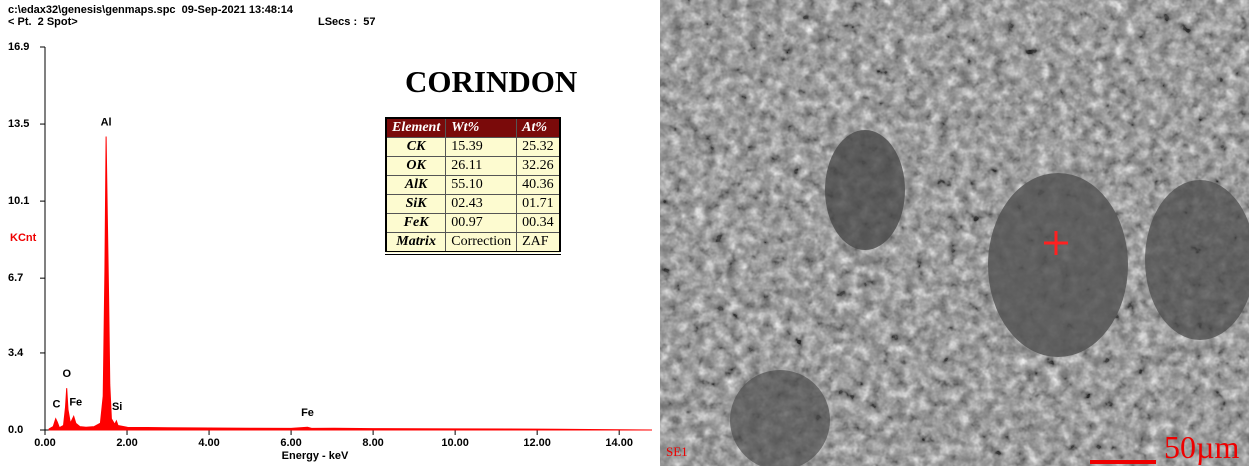  I want to click on table-cell: 15.39, so click(481, 147).